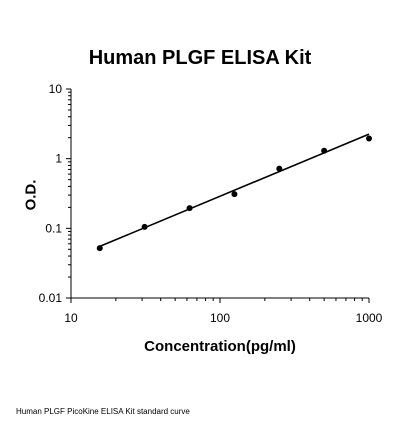 The height and width of the screenshot is (430, 400). I want to click on x-tick-label: 10, so click(71, 318).